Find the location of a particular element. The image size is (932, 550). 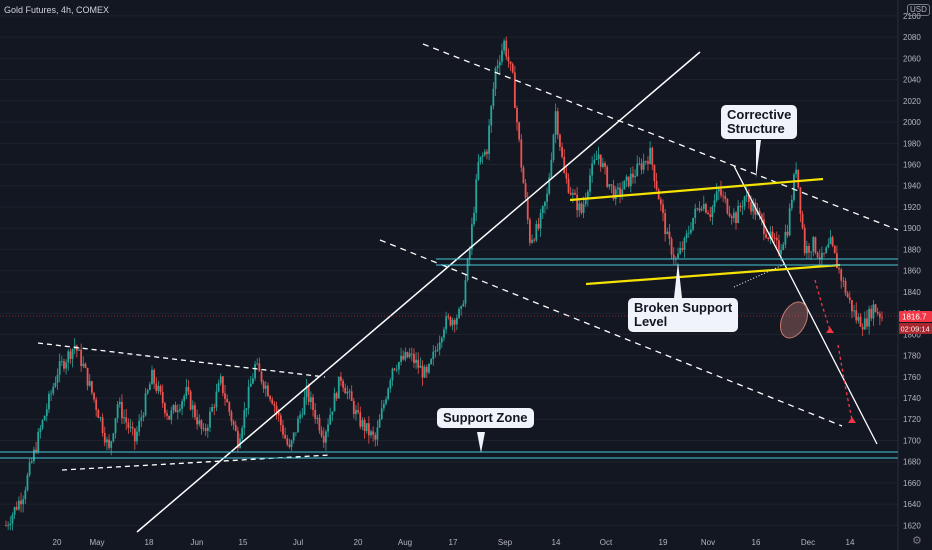

y-tick-label: 1920 is located at coordinates (912, 207).